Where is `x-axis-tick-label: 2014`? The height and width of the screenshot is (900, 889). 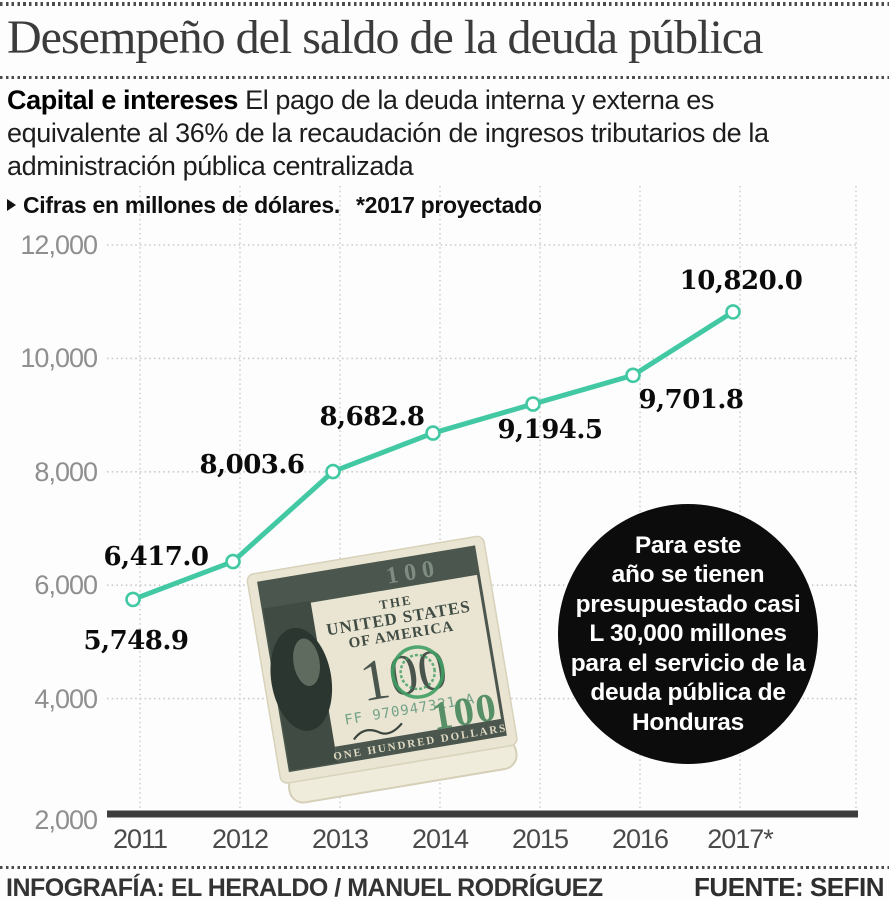 x-axis-tick-label: 2014 is located at coordinates (440, 839).